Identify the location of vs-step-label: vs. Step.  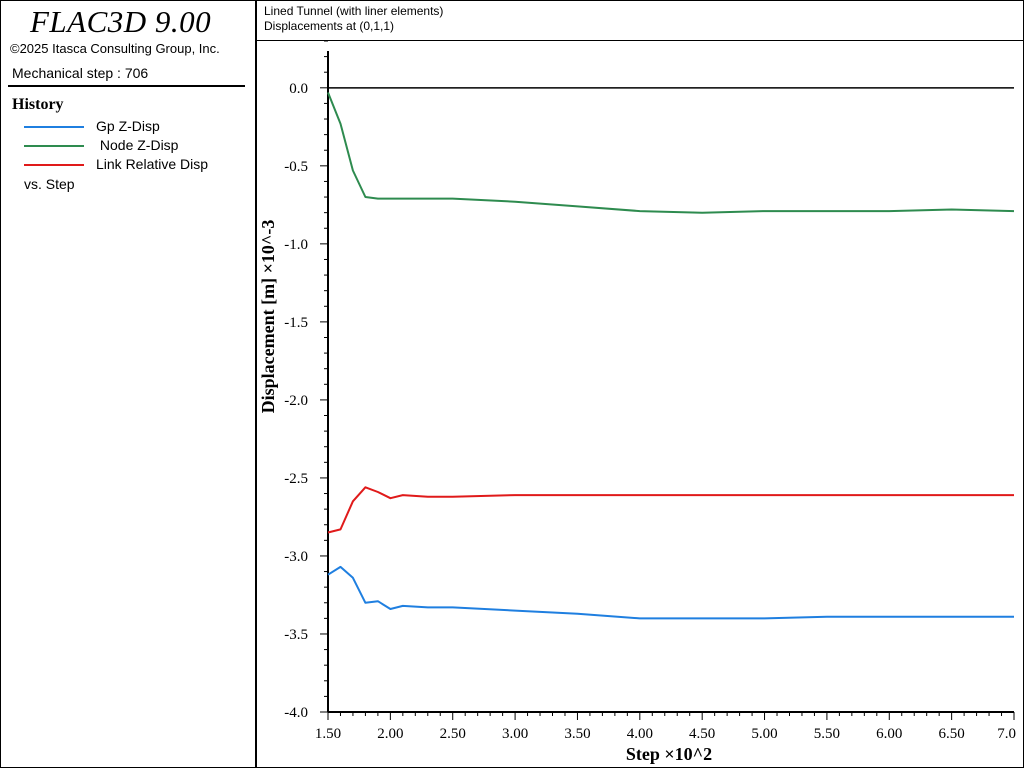
(49, 184).